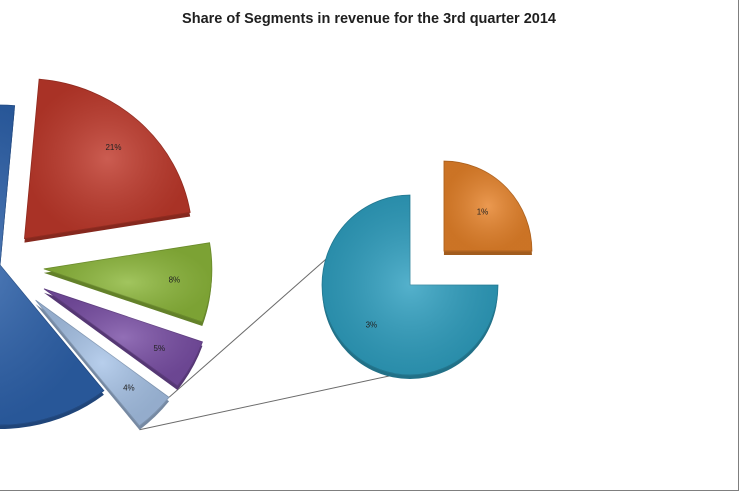 This screenshot has width=740, height=493. I want to click on breakout-label-3pct: 3%, so click(372, 325).